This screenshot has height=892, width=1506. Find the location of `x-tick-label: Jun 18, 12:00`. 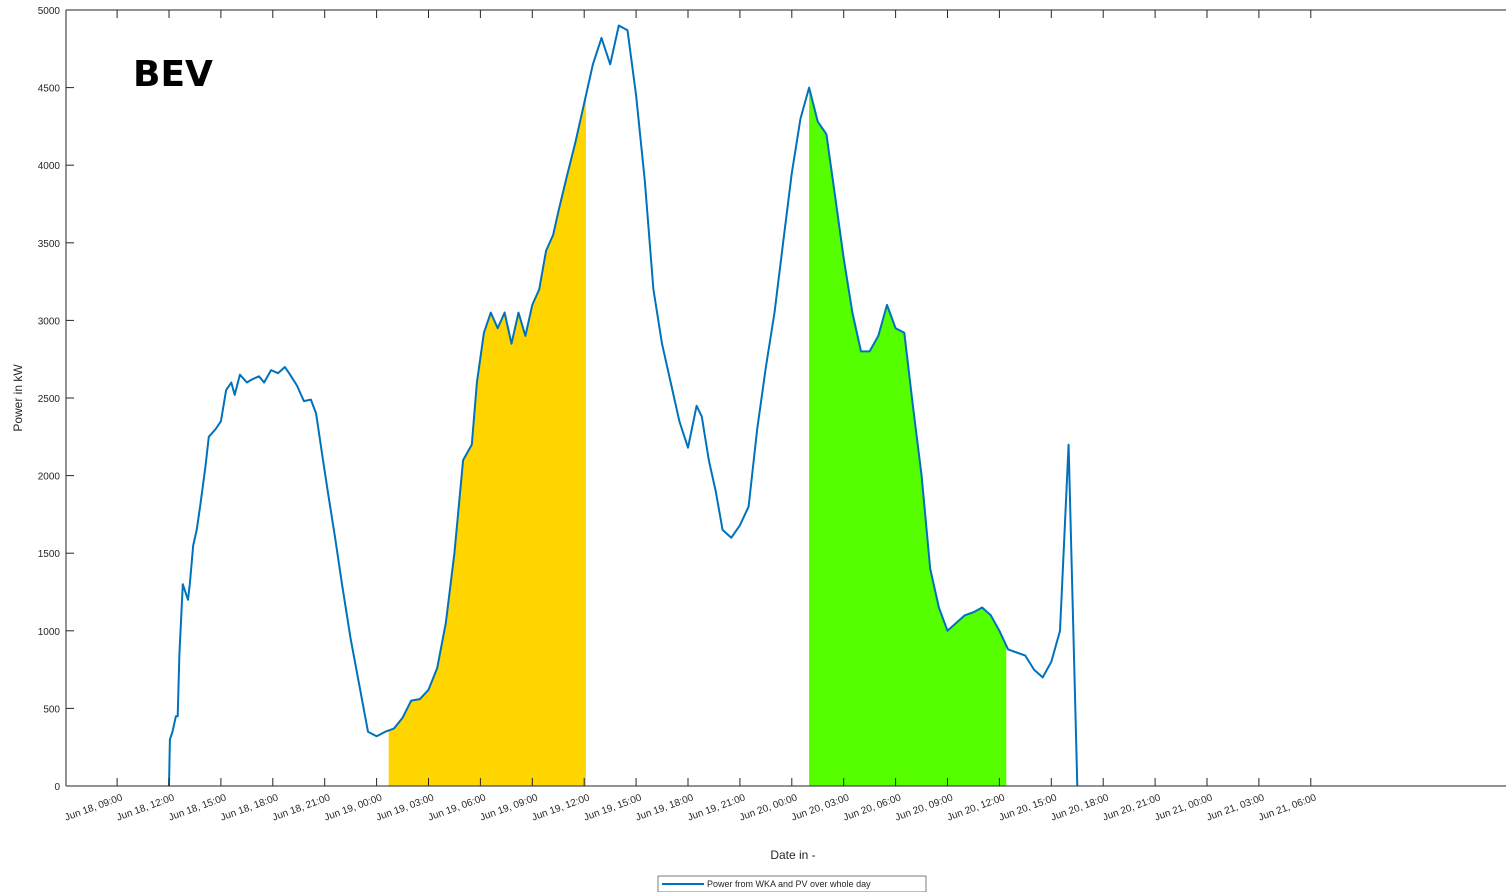

x-tick-label: Jun 18, 12:00 is located at coordinates (145, 807).